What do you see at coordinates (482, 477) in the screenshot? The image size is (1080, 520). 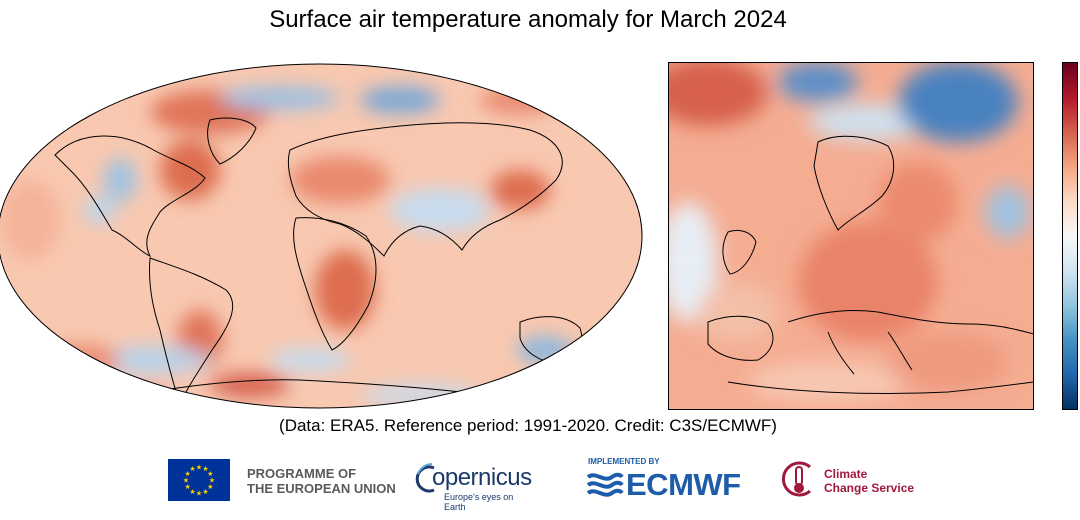 I see `copernicus-word: opernicus` at bounding box center [482, 477].